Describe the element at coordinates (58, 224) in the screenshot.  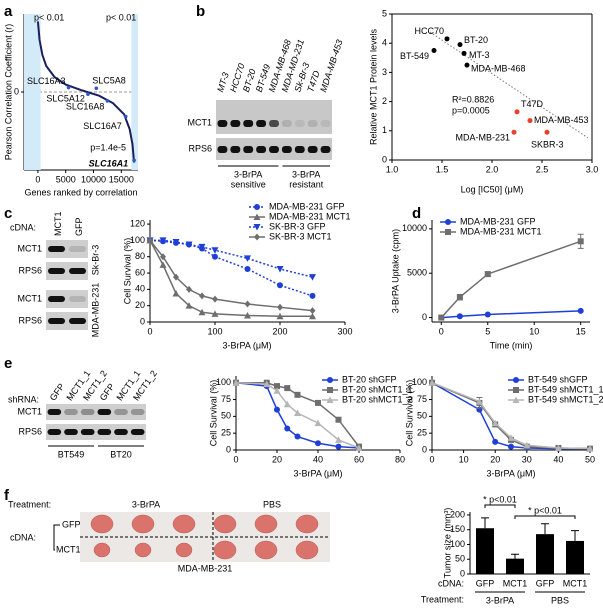
I see `lane-label: MCT1` at that location.